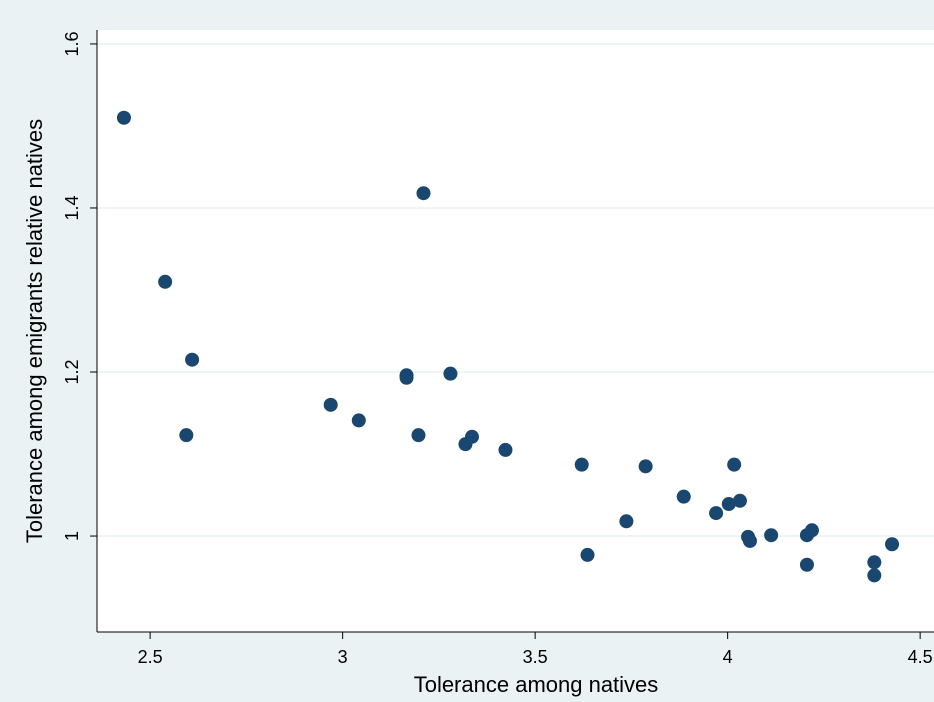 This screenshot has width=934, height=702. Describe the element at coordinates (535, 657) in the screenshot. I see `x-tick-label: 3.5` at that location.